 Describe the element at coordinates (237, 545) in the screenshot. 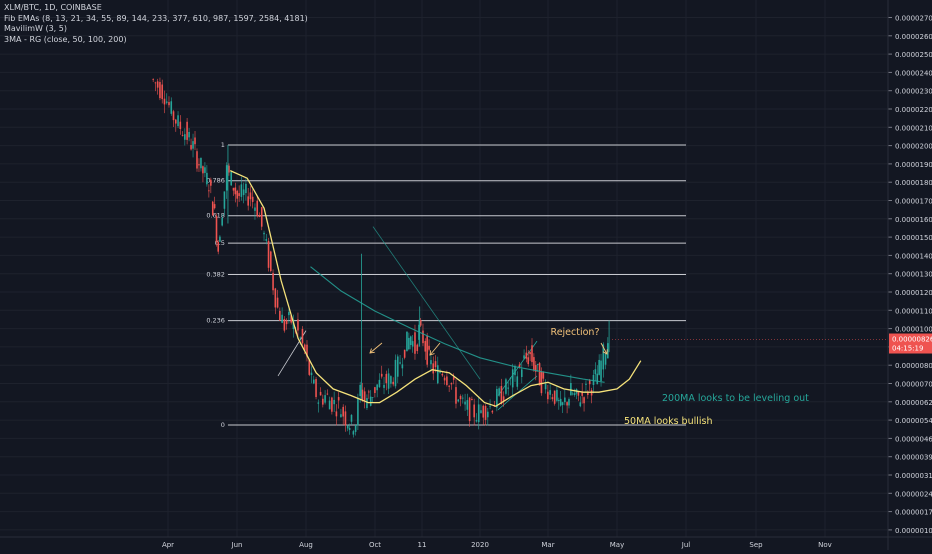

I see `x-tick-label: Jun` at that location.